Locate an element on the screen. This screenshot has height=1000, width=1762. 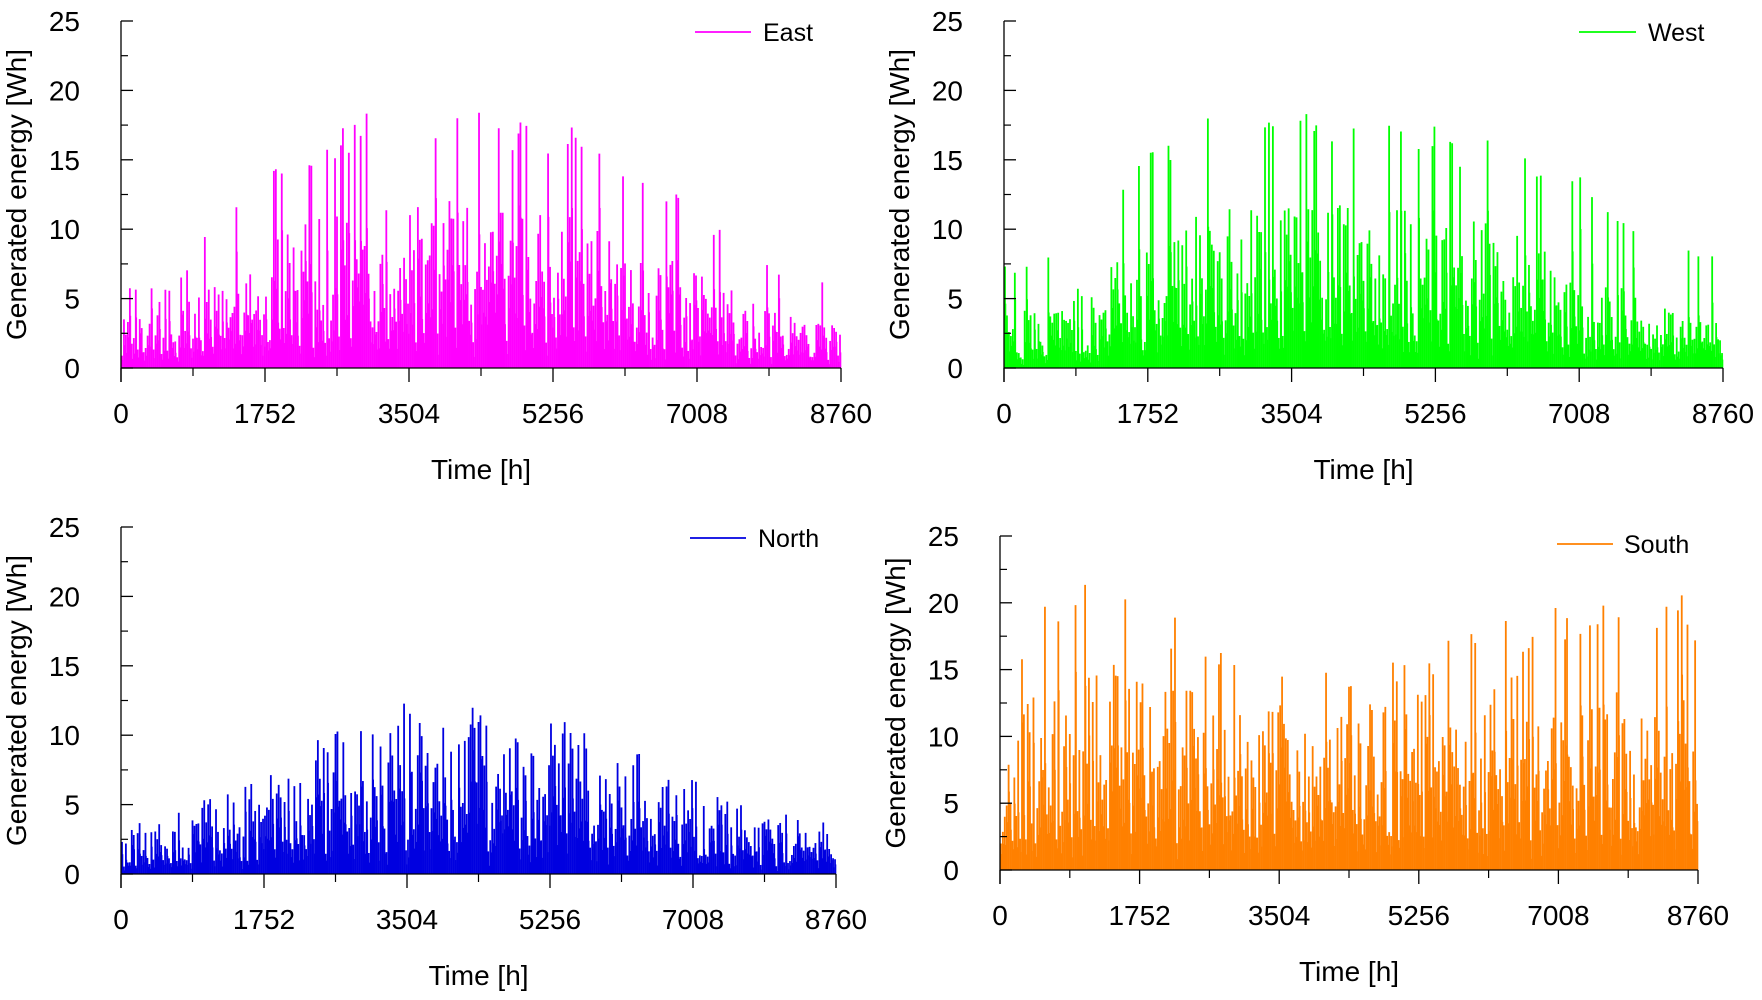
legend: West is located at coordinates (1642, 33).